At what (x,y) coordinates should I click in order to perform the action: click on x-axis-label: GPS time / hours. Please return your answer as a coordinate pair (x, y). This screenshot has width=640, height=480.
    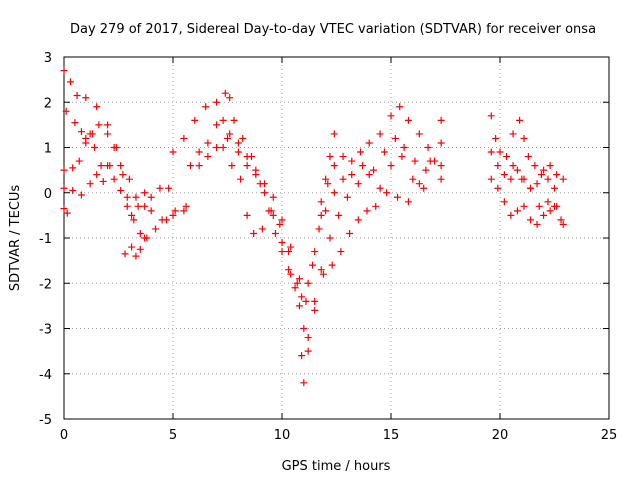
    Looking at the image, I should click on (336, 466).